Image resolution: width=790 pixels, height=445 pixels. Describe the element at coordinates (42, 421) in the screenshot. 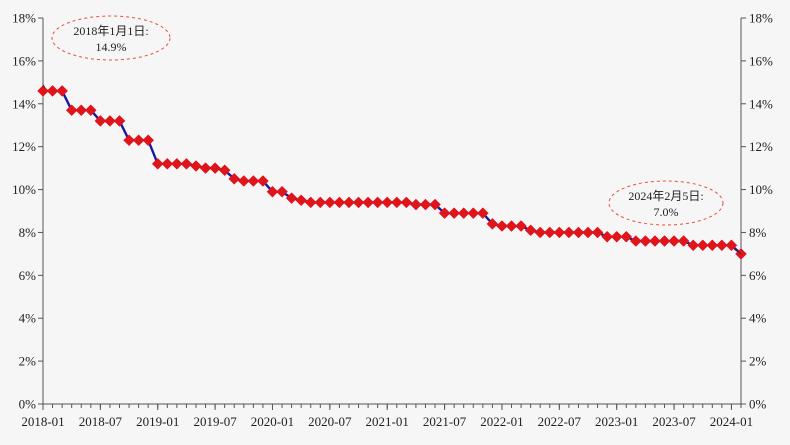

I see `x-tick-label: 2018-01` at that location.